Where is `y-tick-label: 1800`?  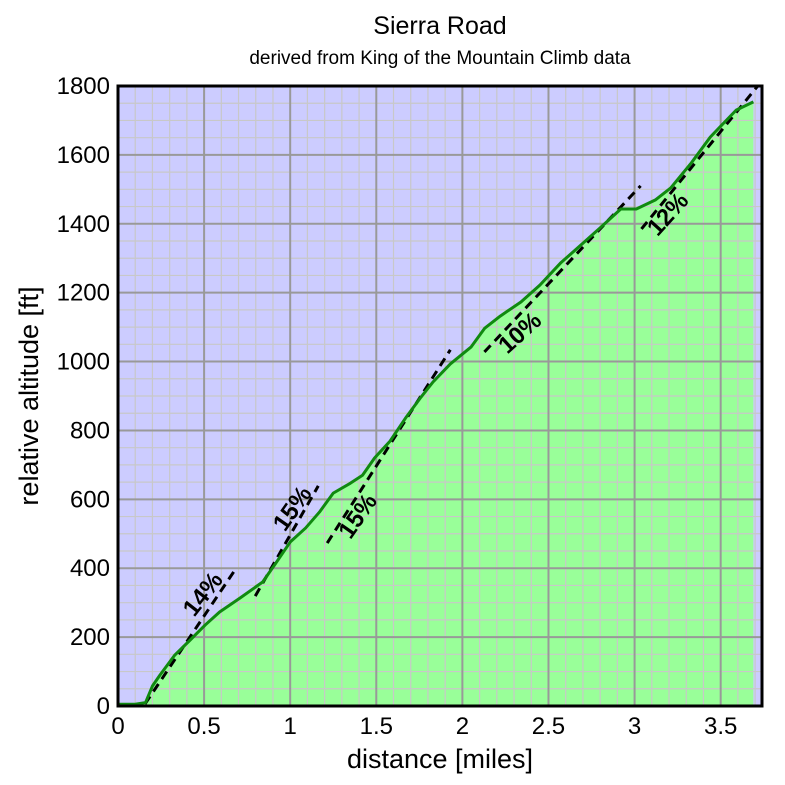
y-tick-label: 1800 is located at coordinates (83, 86).